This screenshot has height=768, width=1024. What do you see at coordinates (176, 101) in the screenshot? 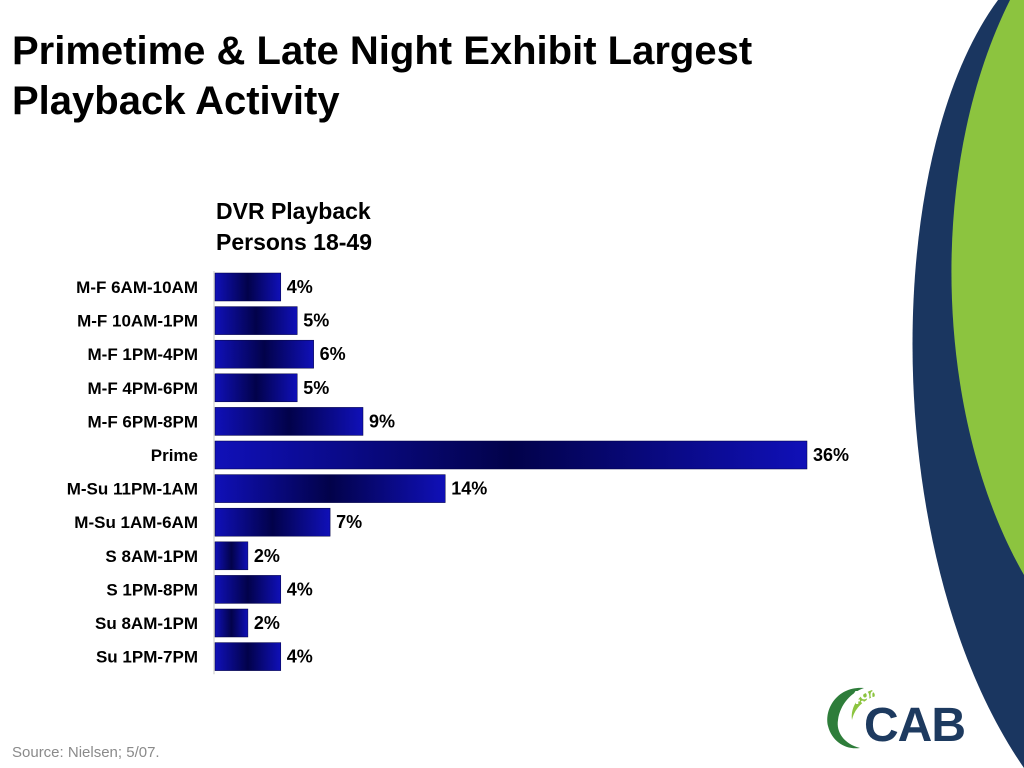
I see `slide-title-line-2: Playback Activity` at bounding box center [176, 101].